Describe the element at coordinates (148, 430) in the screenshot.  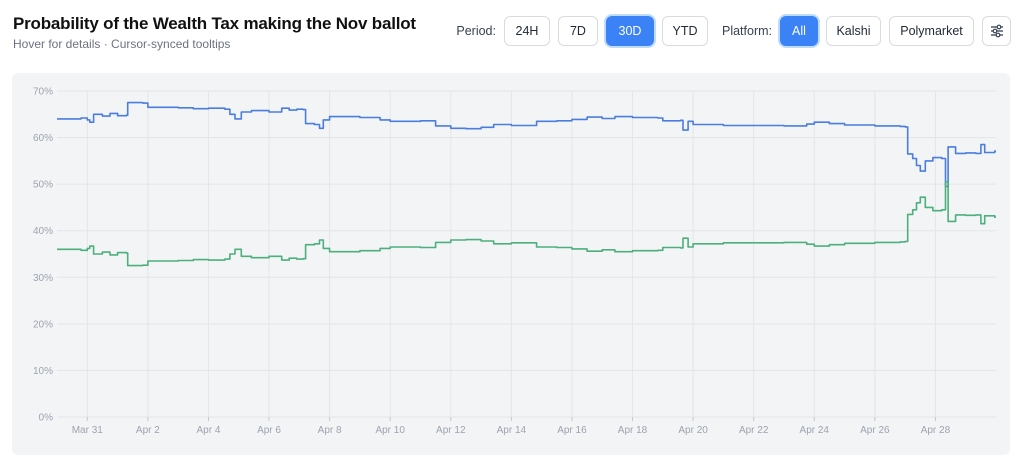
I see `x-tick-label: Apr 2` at that location.